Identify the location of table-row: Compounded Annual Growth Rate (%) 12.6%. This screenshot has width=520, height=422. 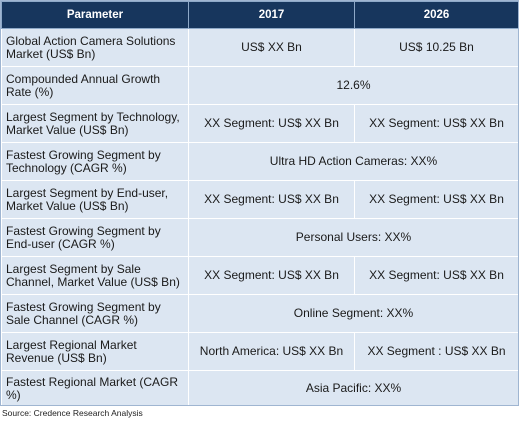
(260, 85).